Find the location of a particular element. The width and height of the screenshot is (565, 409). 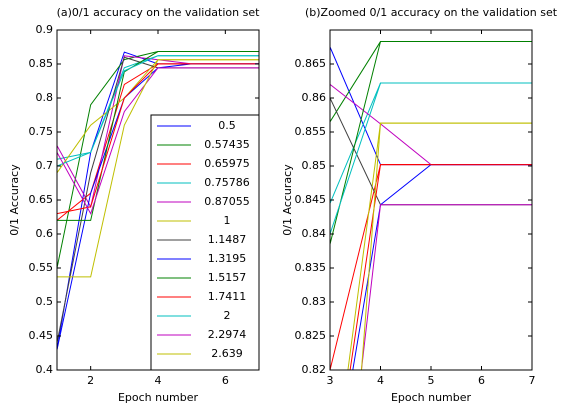

legend-label: 0.87055 is located at coordinates (227, 201).